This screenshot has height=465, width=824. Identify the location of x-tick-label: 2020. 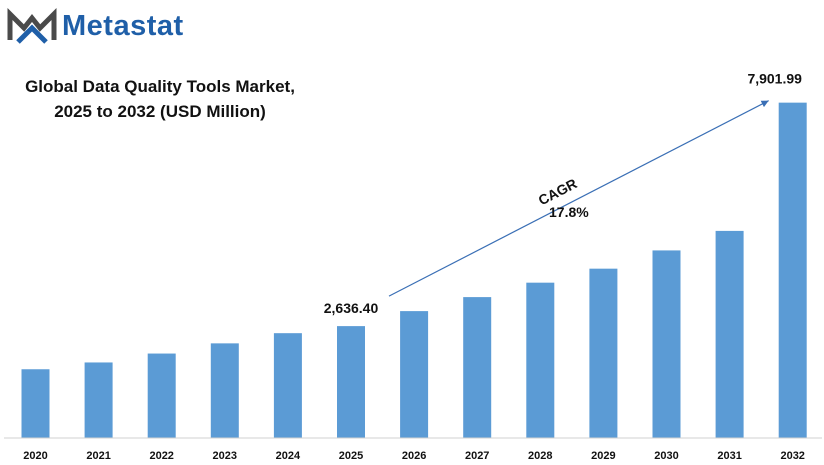
(35, 456).